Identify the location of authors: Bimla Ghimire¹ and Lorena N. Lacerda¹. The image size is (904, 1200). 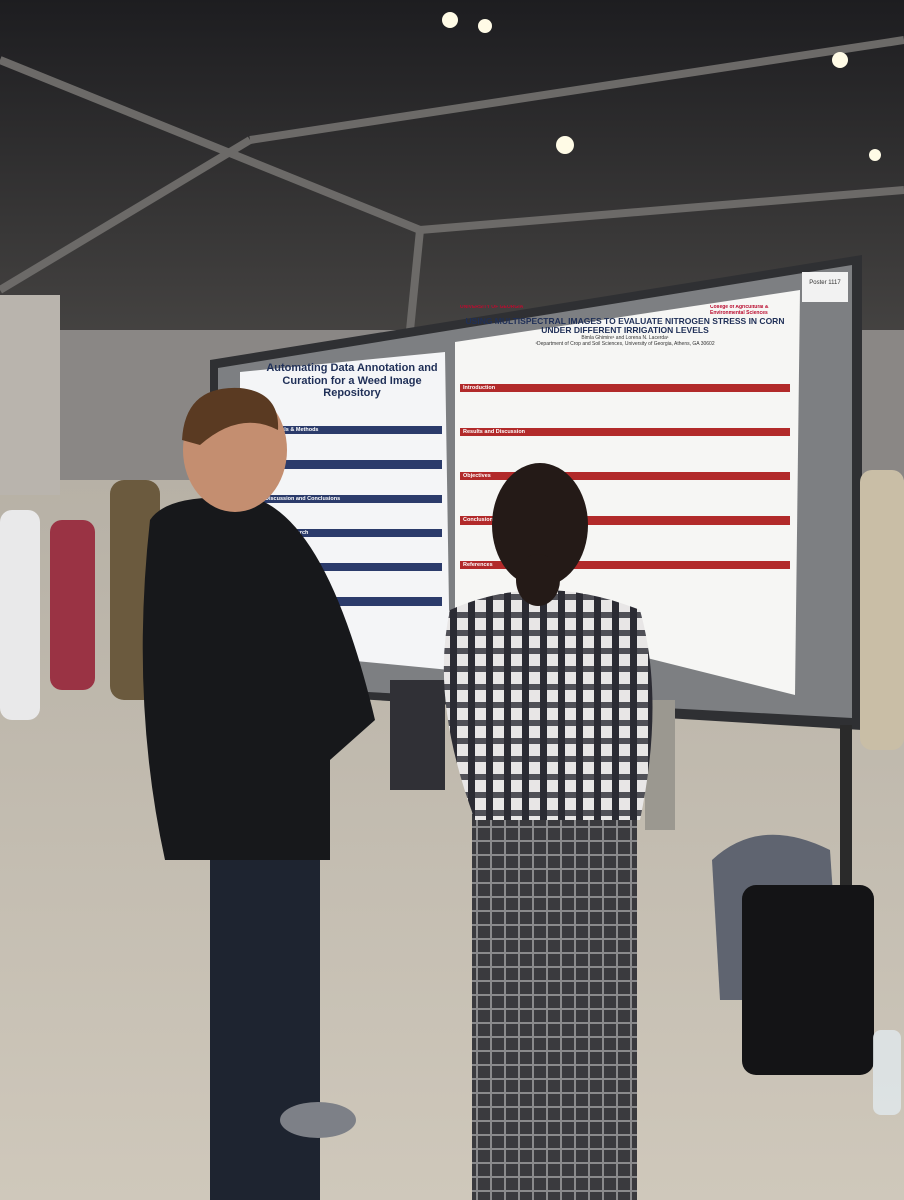
(625, 338).